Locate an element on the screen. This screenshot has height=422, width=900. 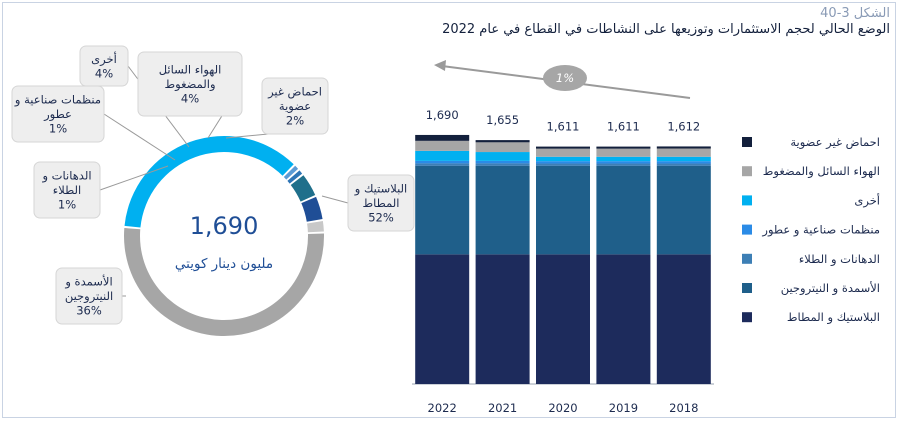
slice-name-label: المطاط is located at coordinates (381, 203).